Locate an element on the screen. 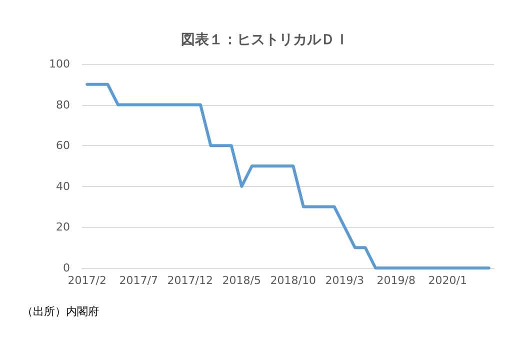 The height and width of the screenshot is (355, 530). text: （出所）内閣府 is located at coordinates (60, 311).